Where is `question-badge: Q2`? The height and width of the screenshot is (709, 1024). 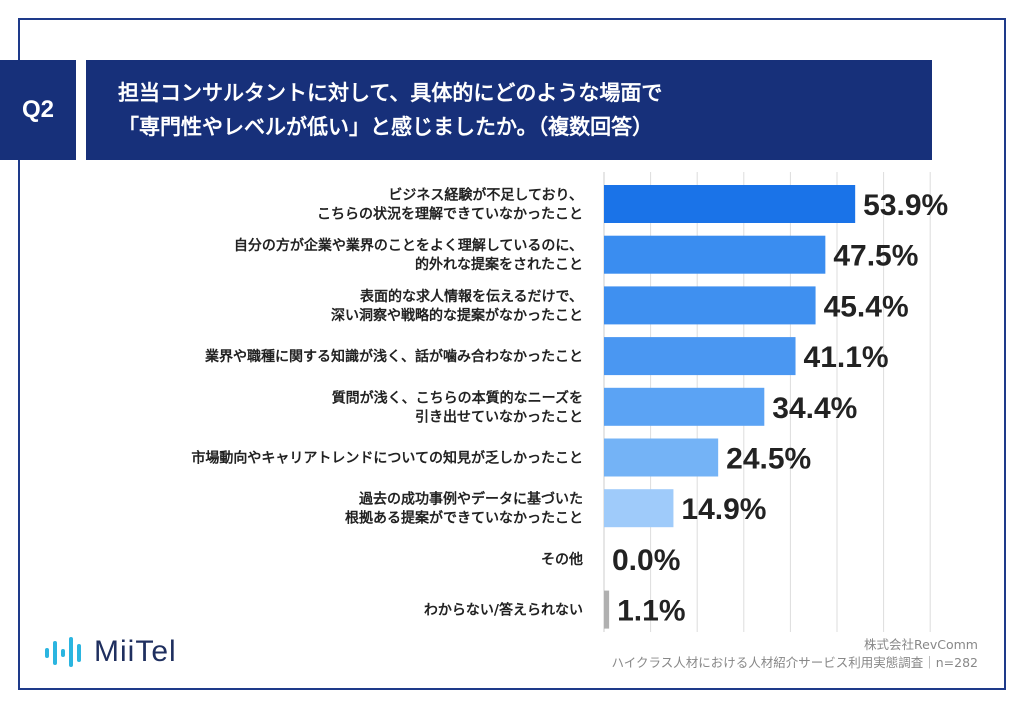 question-badge: Q2 is located at coordinates (38, 110).